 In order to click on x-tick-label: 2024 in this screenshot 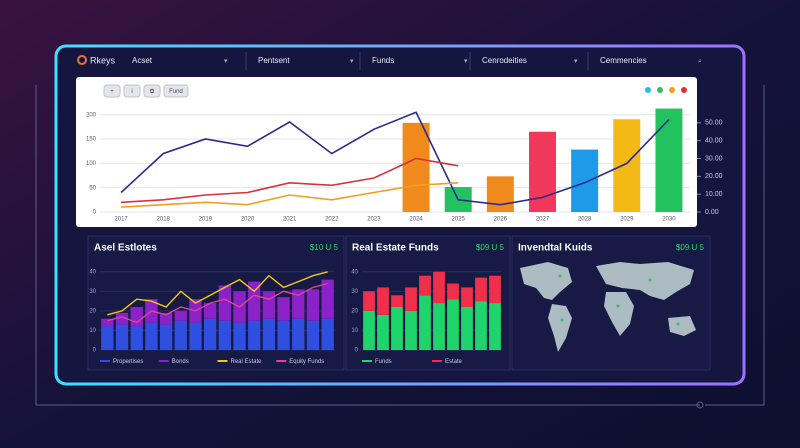, I will do `click(416, 220)`.